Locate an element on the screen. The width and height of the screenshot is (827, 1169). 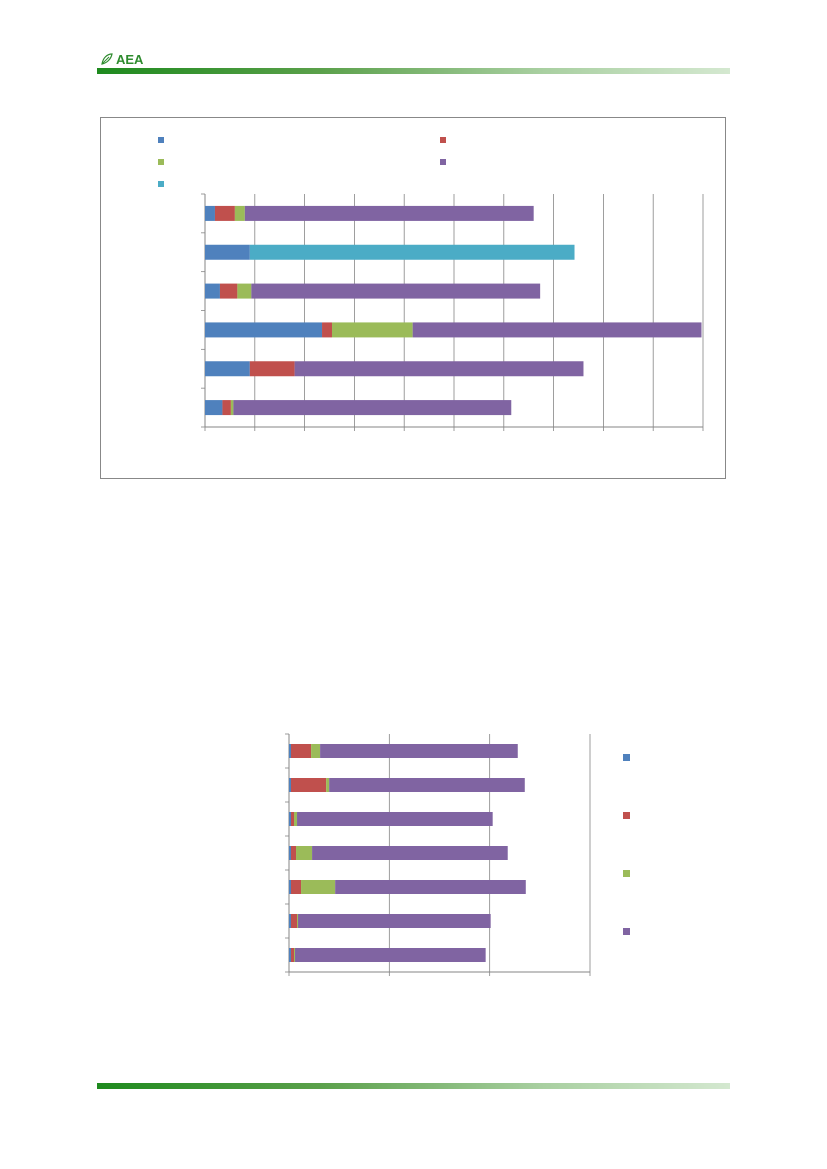
bar-segment-c1-s4-r3 is located at coordinates (396, 291).